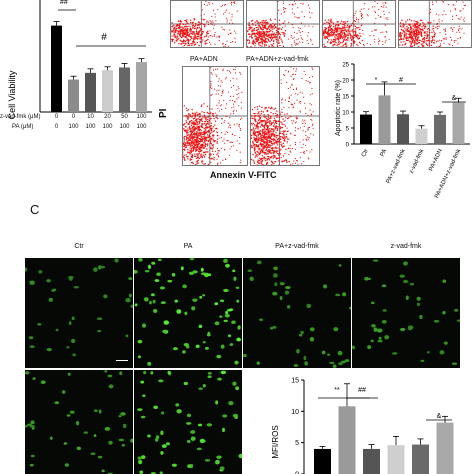 The height and width of the screenshot is (474, 474). What do you see at coordinates (23, 127) in the screenshot?
I see `pa-row-label: PA (μM)` at bounding box center [23, 127].